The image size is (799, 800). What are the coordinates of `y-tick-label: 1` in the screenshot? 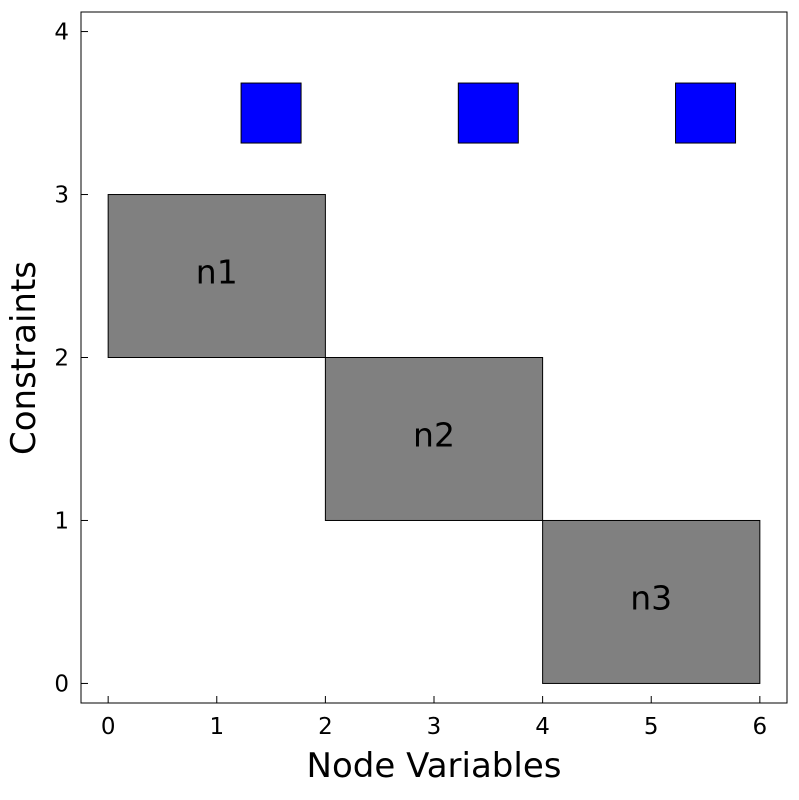 It's located at (61, 521).